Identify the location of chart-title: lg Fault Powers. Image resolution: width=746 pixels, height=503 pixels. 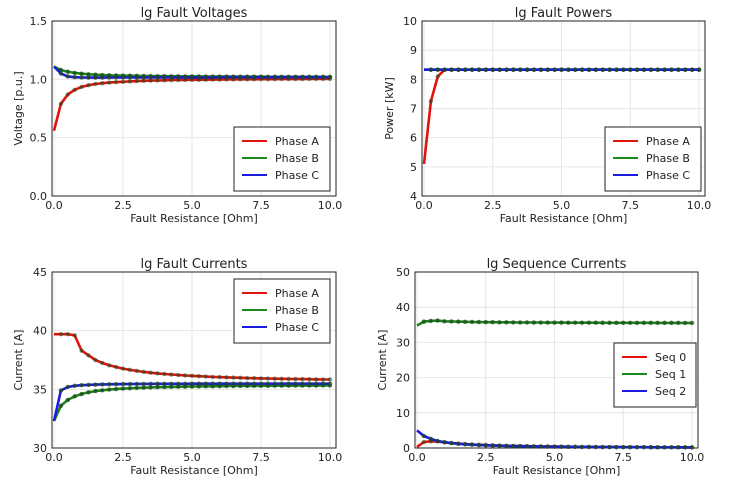
(564, 13).